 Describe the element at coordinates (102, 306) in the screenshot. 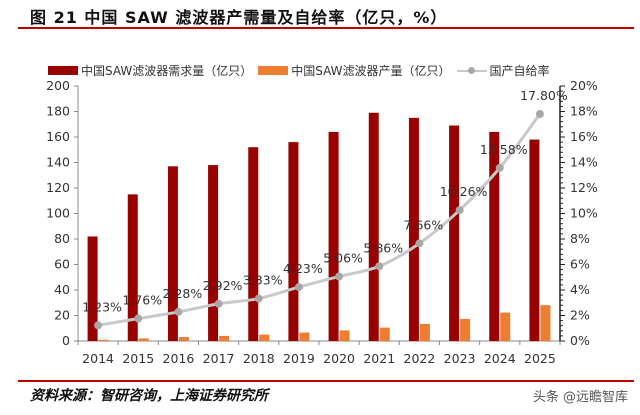

I see `rate-data-label: 1.23%` at that location.